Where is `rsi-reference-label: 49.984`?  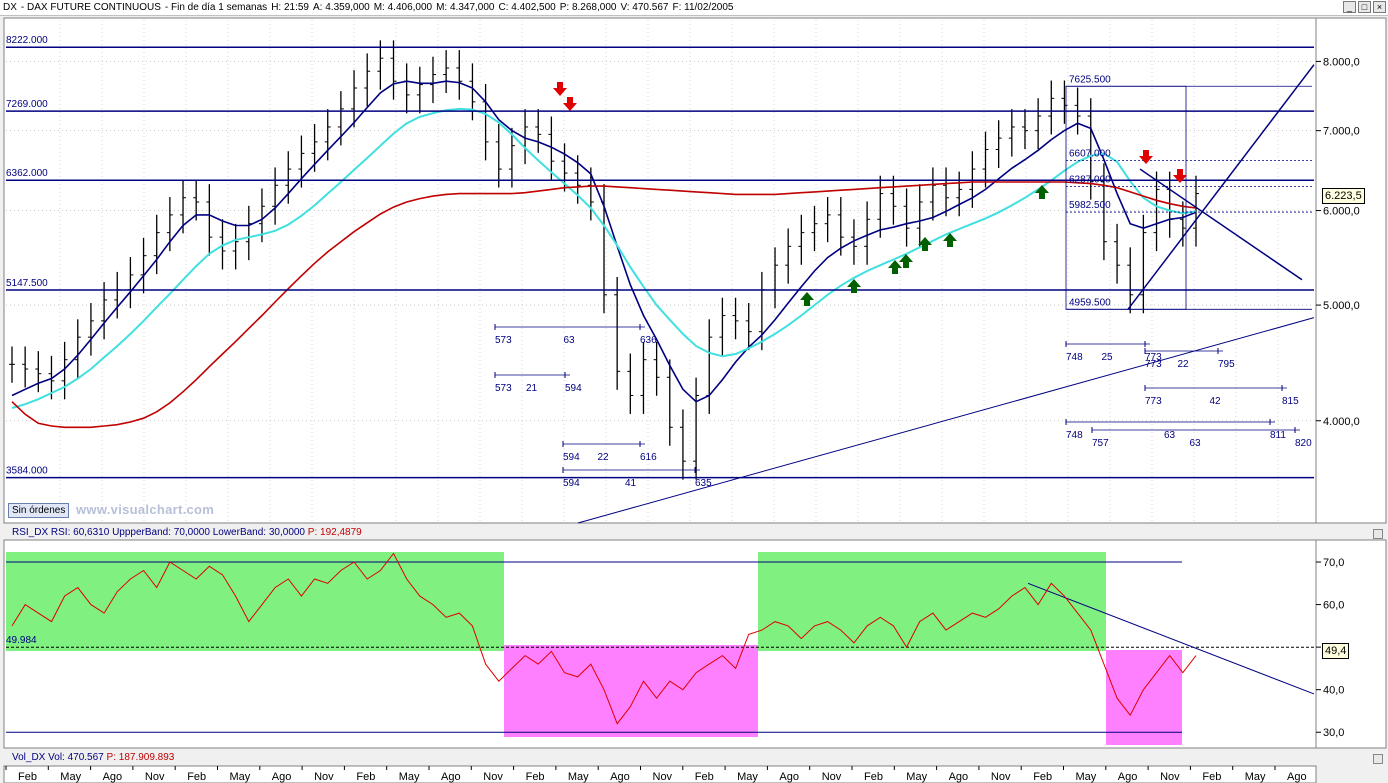
rsi-reference-label: 49.984 is located at coordinates (21, 640).